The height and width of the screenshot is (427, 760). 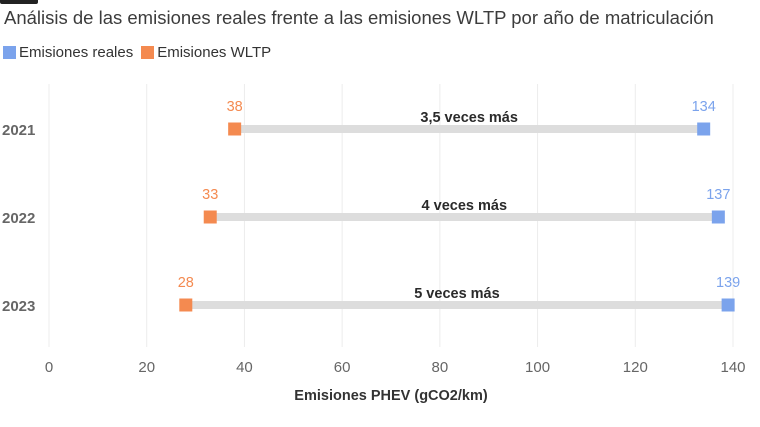 I want to click on x-tick-label: 20, so click(x=146, y=367).